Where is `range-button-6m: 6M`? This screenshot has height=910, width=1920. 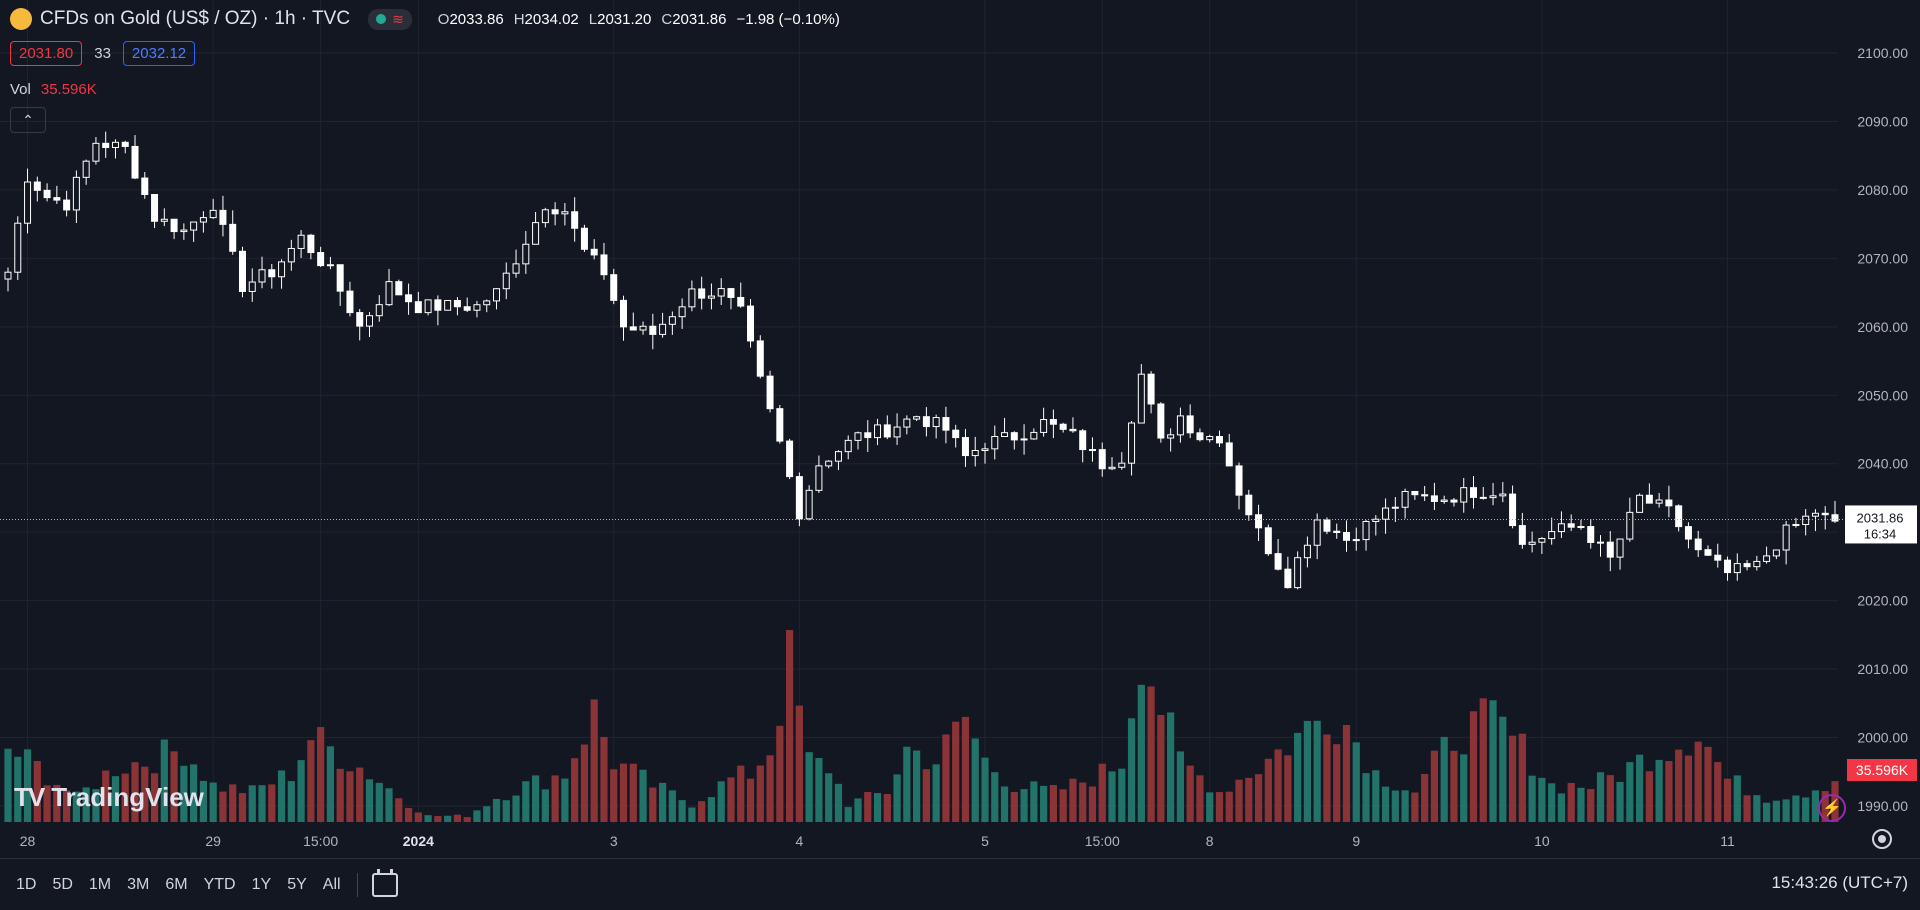
range-button-6m: 6M is located at coordinates (176, 884).